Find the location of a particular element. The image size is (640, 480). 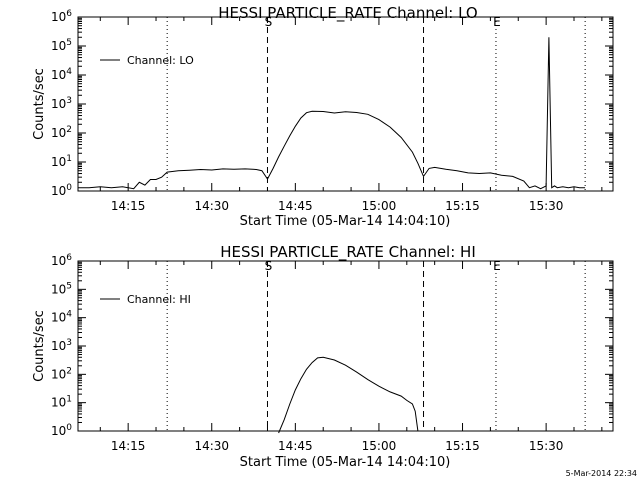

panel-hi-xtick-label-2: 14:45 is located at coordinates (295, 446).